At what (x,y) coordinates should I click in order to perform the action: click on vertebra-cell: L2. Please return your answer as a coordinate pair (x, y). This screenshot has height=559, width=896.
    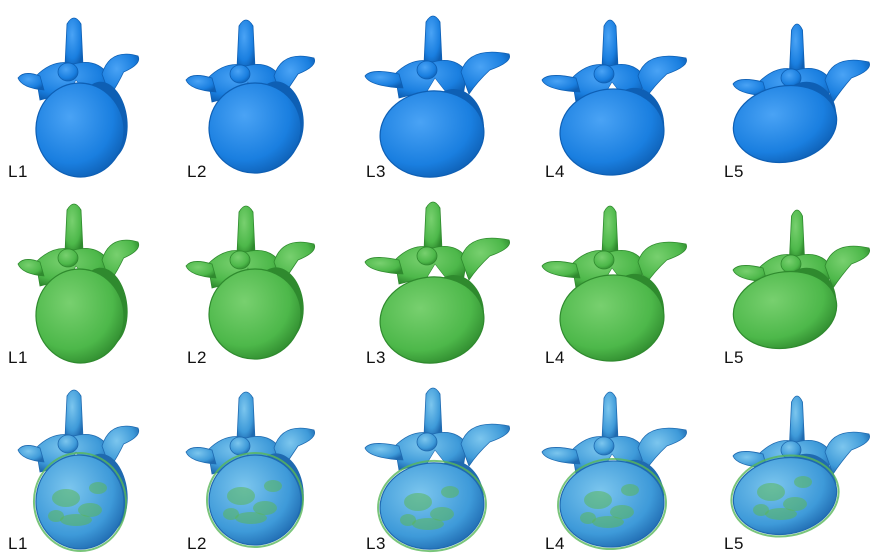
    Looking at the image, I should click on (268, 279).